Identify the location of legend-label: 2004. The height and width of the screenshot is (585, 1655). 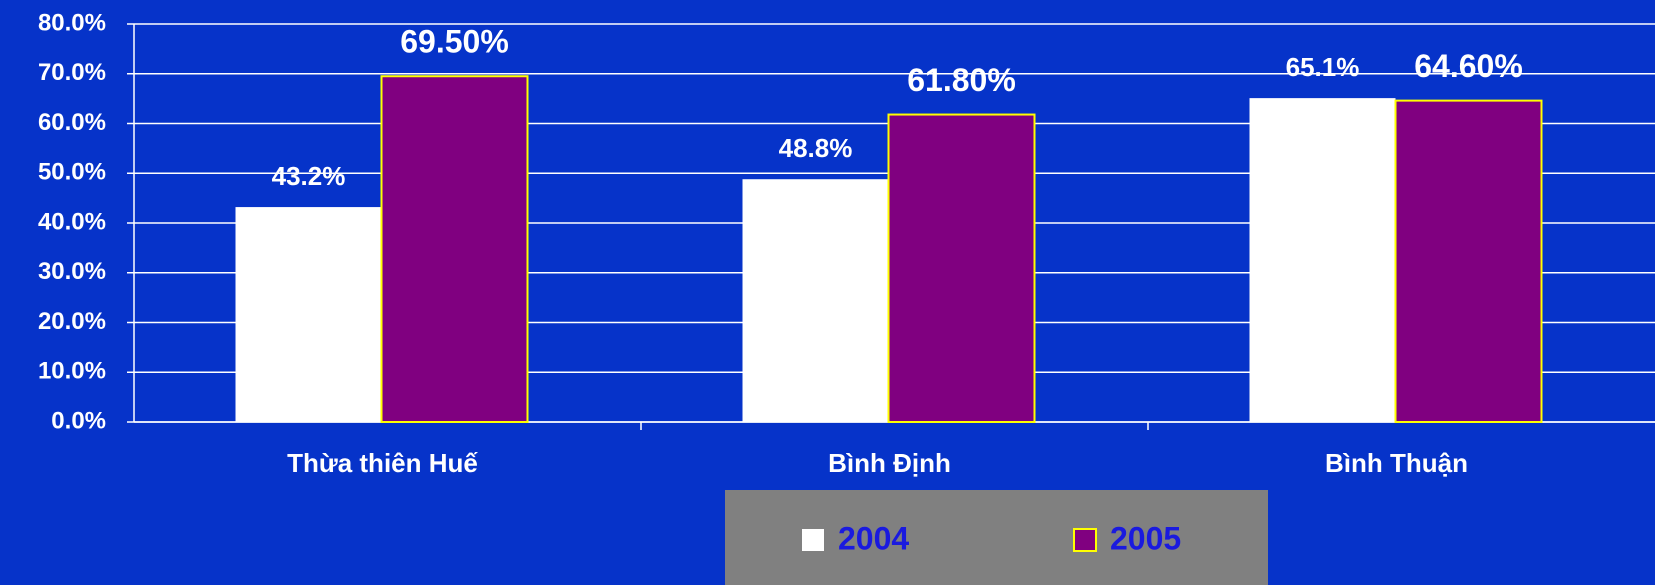
(873, 538).